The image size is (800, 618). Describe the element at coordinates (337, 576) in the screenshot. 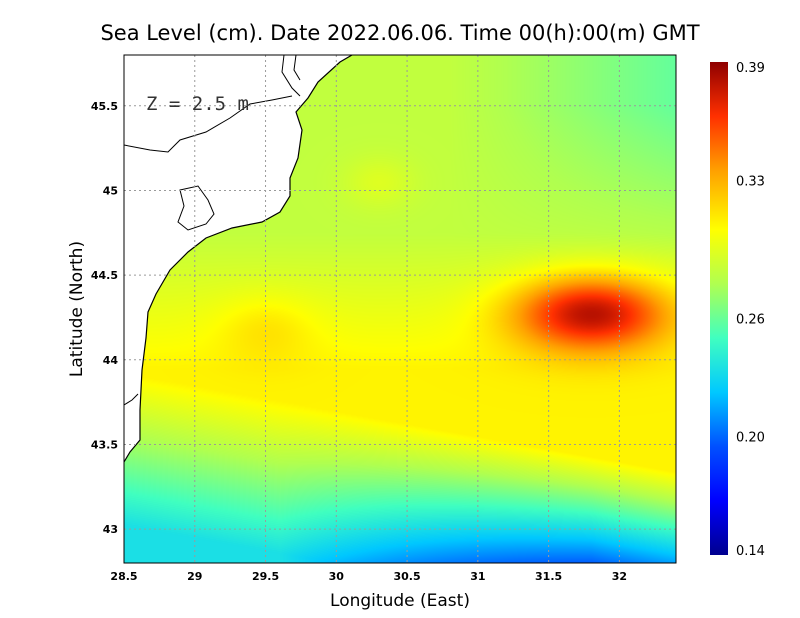

I see `x-tick-label: 30` at that location.